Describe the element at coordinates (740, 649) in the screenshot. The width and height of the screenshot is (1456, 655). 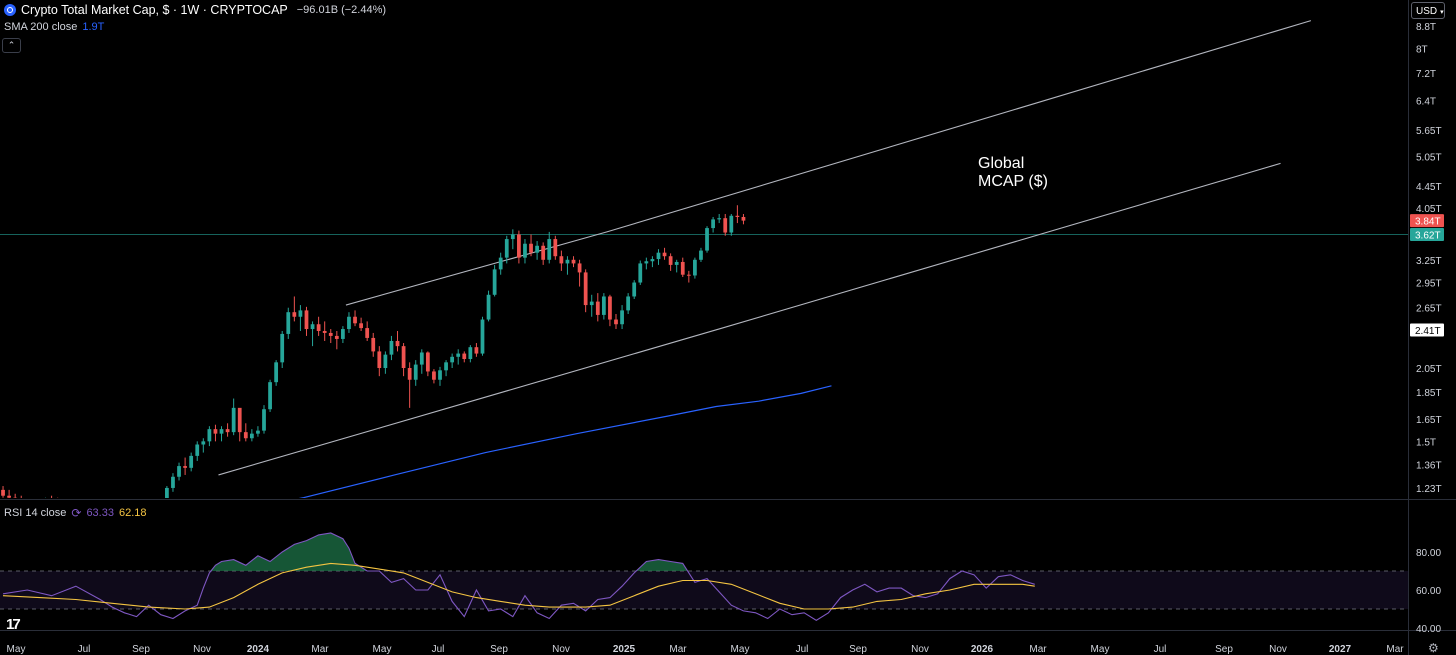
I see `time-tick-label: May` at that location.